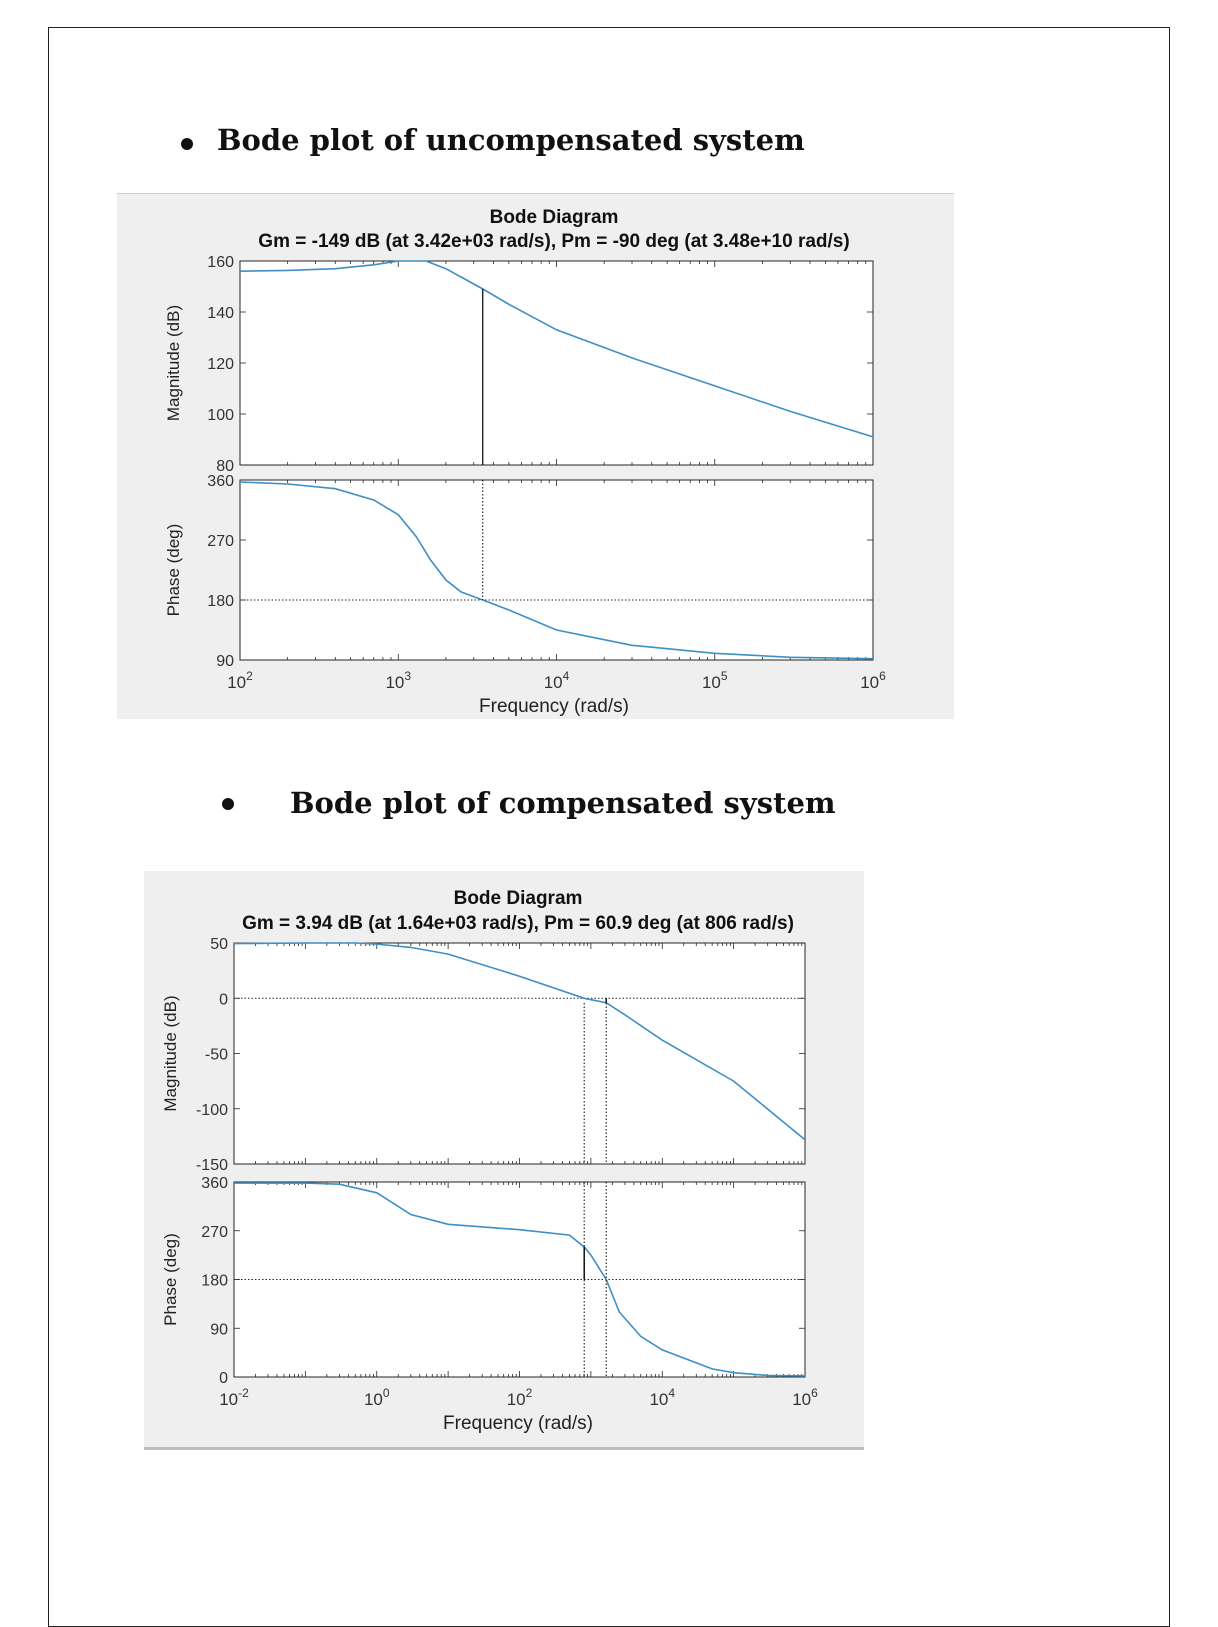  I want to click on magnitude-y-tick-label: 120, so click(220, 364).